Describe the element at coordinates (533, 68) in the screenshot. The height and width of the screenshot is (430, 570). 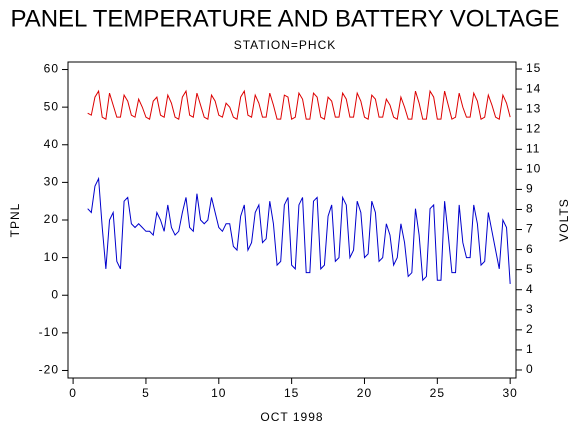
I see `y2-tick-label: 15` at that location.